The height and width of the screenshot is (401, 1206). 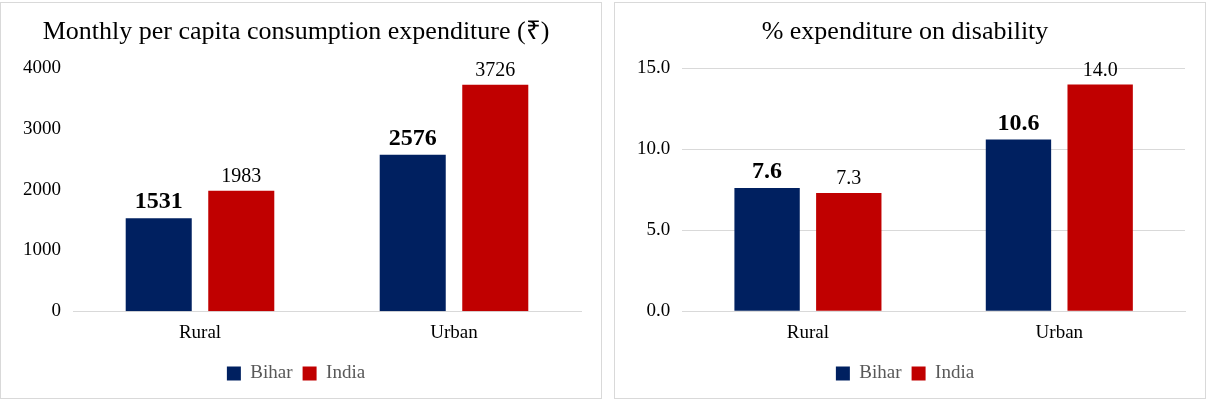 I want to click on chart-title: Monthly per capita consumption expenditure (₹), so click(x=296, y=31).